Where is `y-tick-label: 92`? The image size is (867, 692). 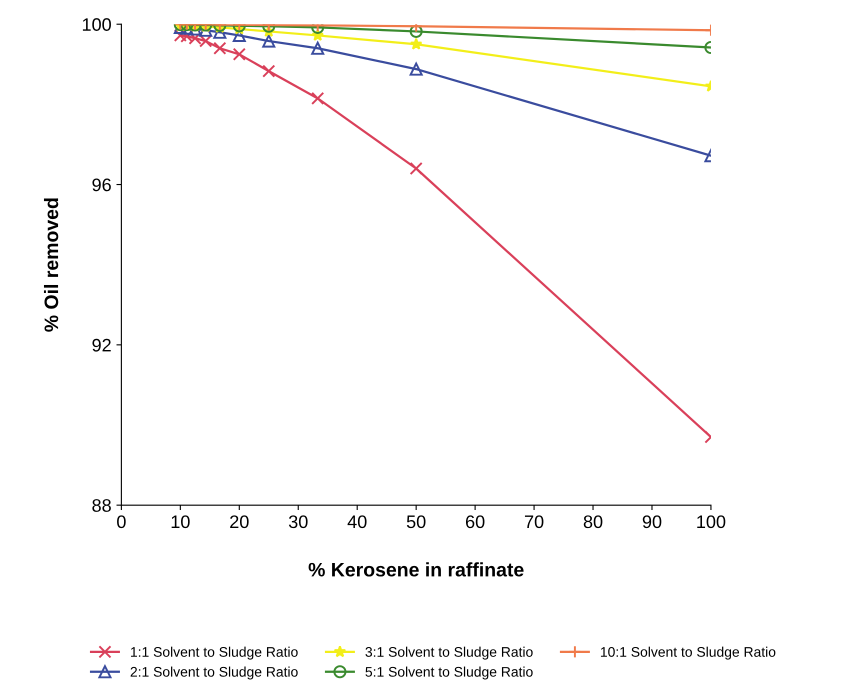 y-tick-label: 92 is located at coordinates (101, 345).